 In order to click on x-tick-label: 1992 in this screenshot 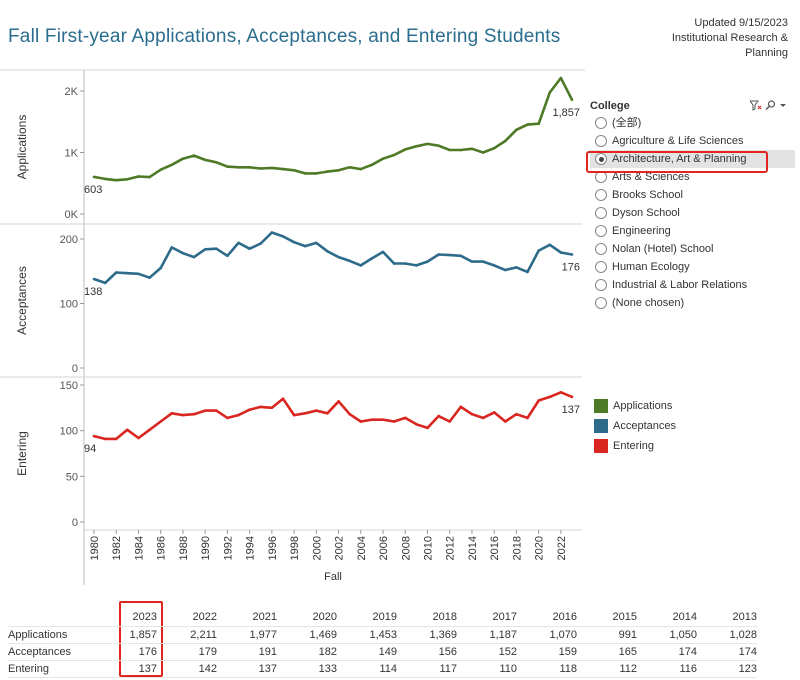, I will do `click(228, 548)`.